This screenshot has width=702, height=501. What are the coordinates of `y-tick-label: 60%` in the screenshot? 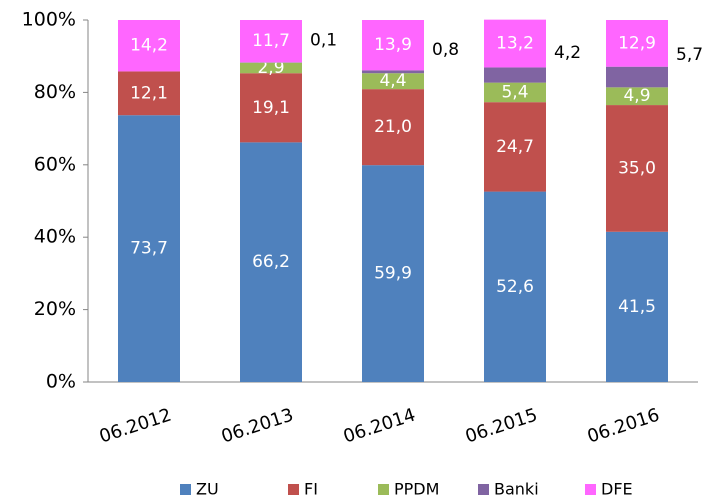 It's located at (55, 164).